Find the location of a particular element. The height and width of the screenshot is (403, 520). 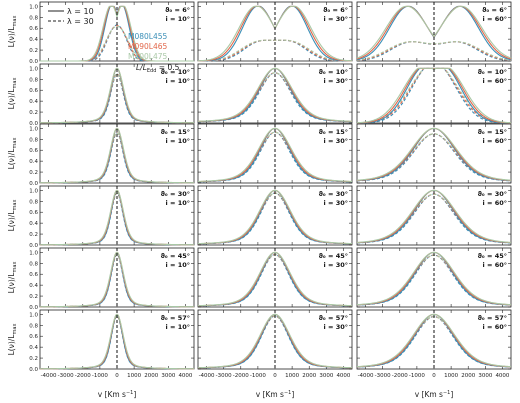

x-tick-label: -1000 is located at coordinates (100, 376).